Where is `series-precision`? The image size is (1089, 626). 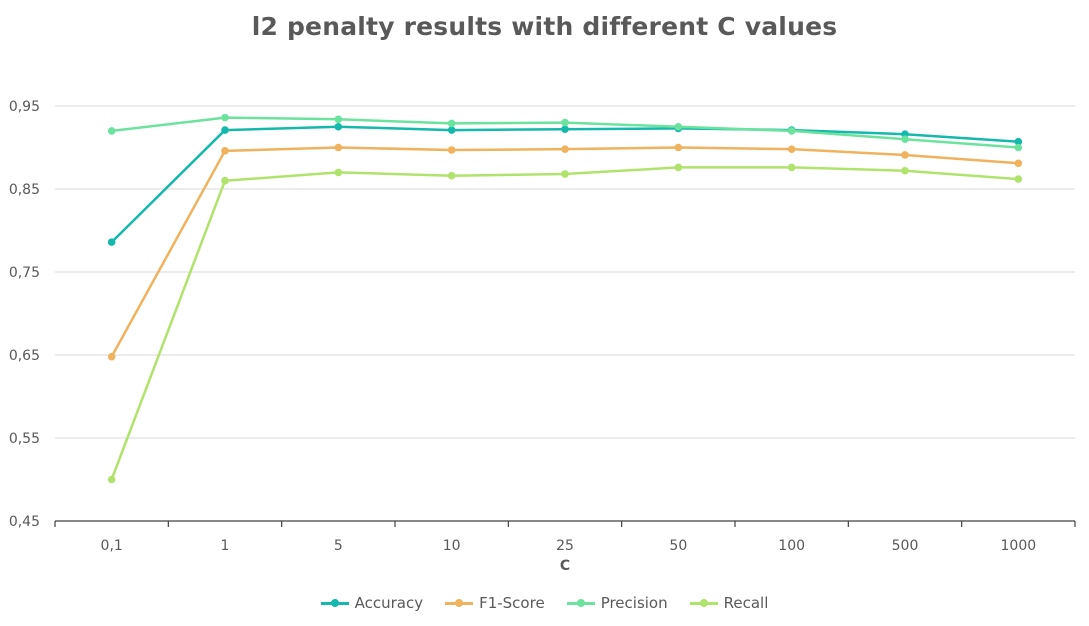 series-precision is located at coordinates (565, 132).